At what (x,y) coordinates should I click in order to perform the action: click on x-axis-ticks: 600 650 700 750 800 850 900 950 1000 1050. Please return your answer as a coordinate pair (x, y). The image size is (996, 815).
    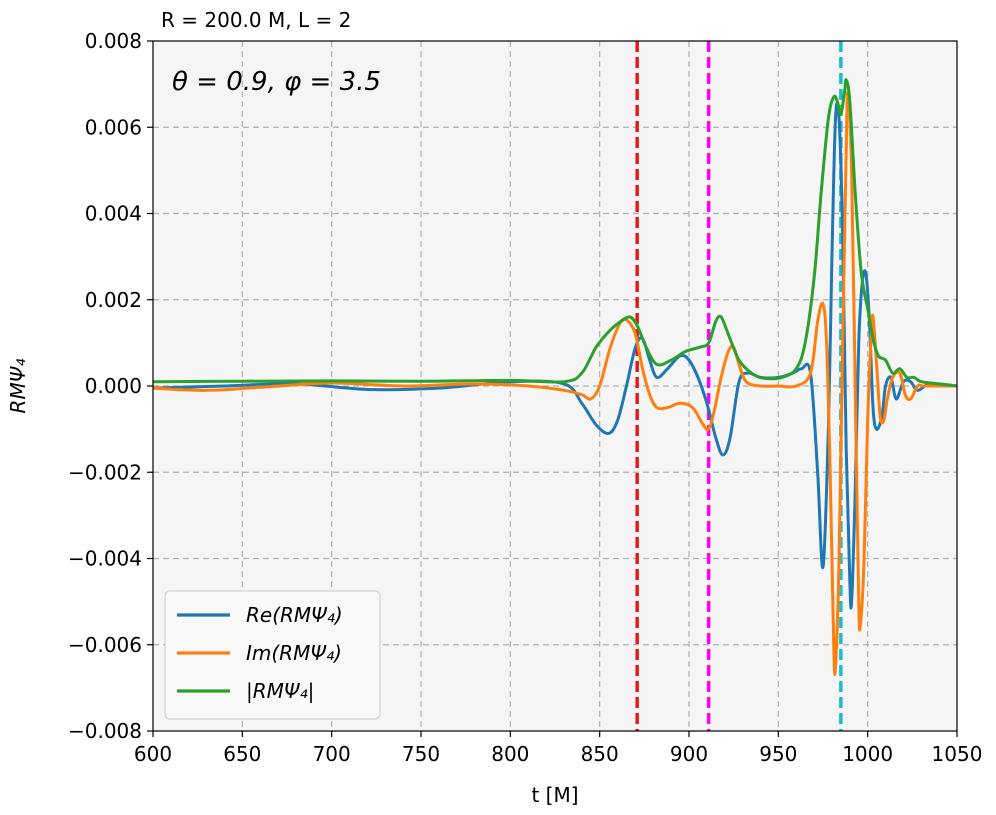
    Looking at the image, I should click on (558, 748).